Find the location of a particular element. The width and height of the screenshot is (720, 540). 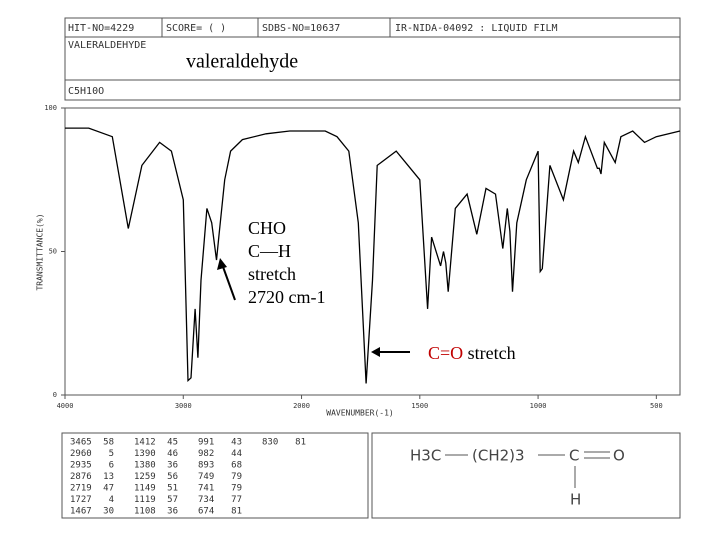

cho-annotation: C—H is located at coordinates (269, 251).